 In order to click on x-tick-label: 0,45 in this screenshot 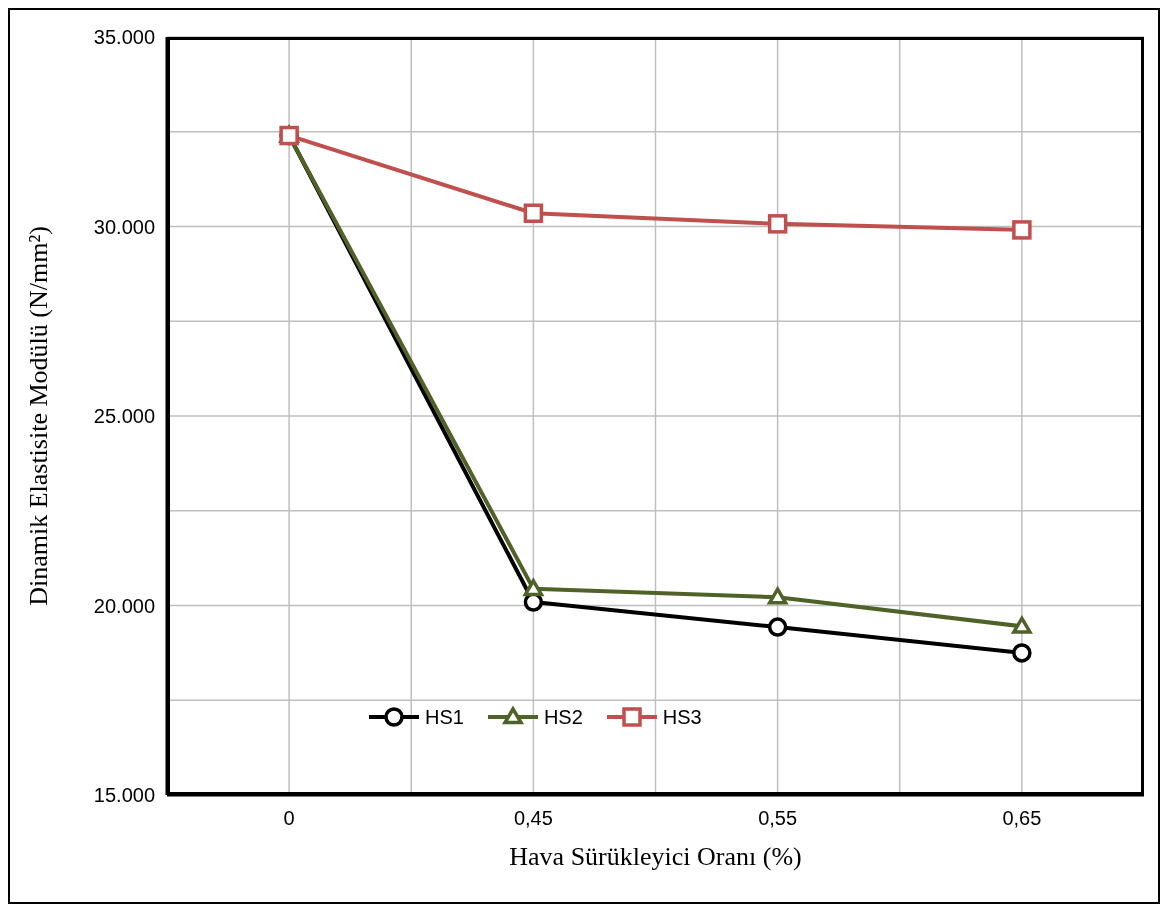, I will do `click(533, 818)`.